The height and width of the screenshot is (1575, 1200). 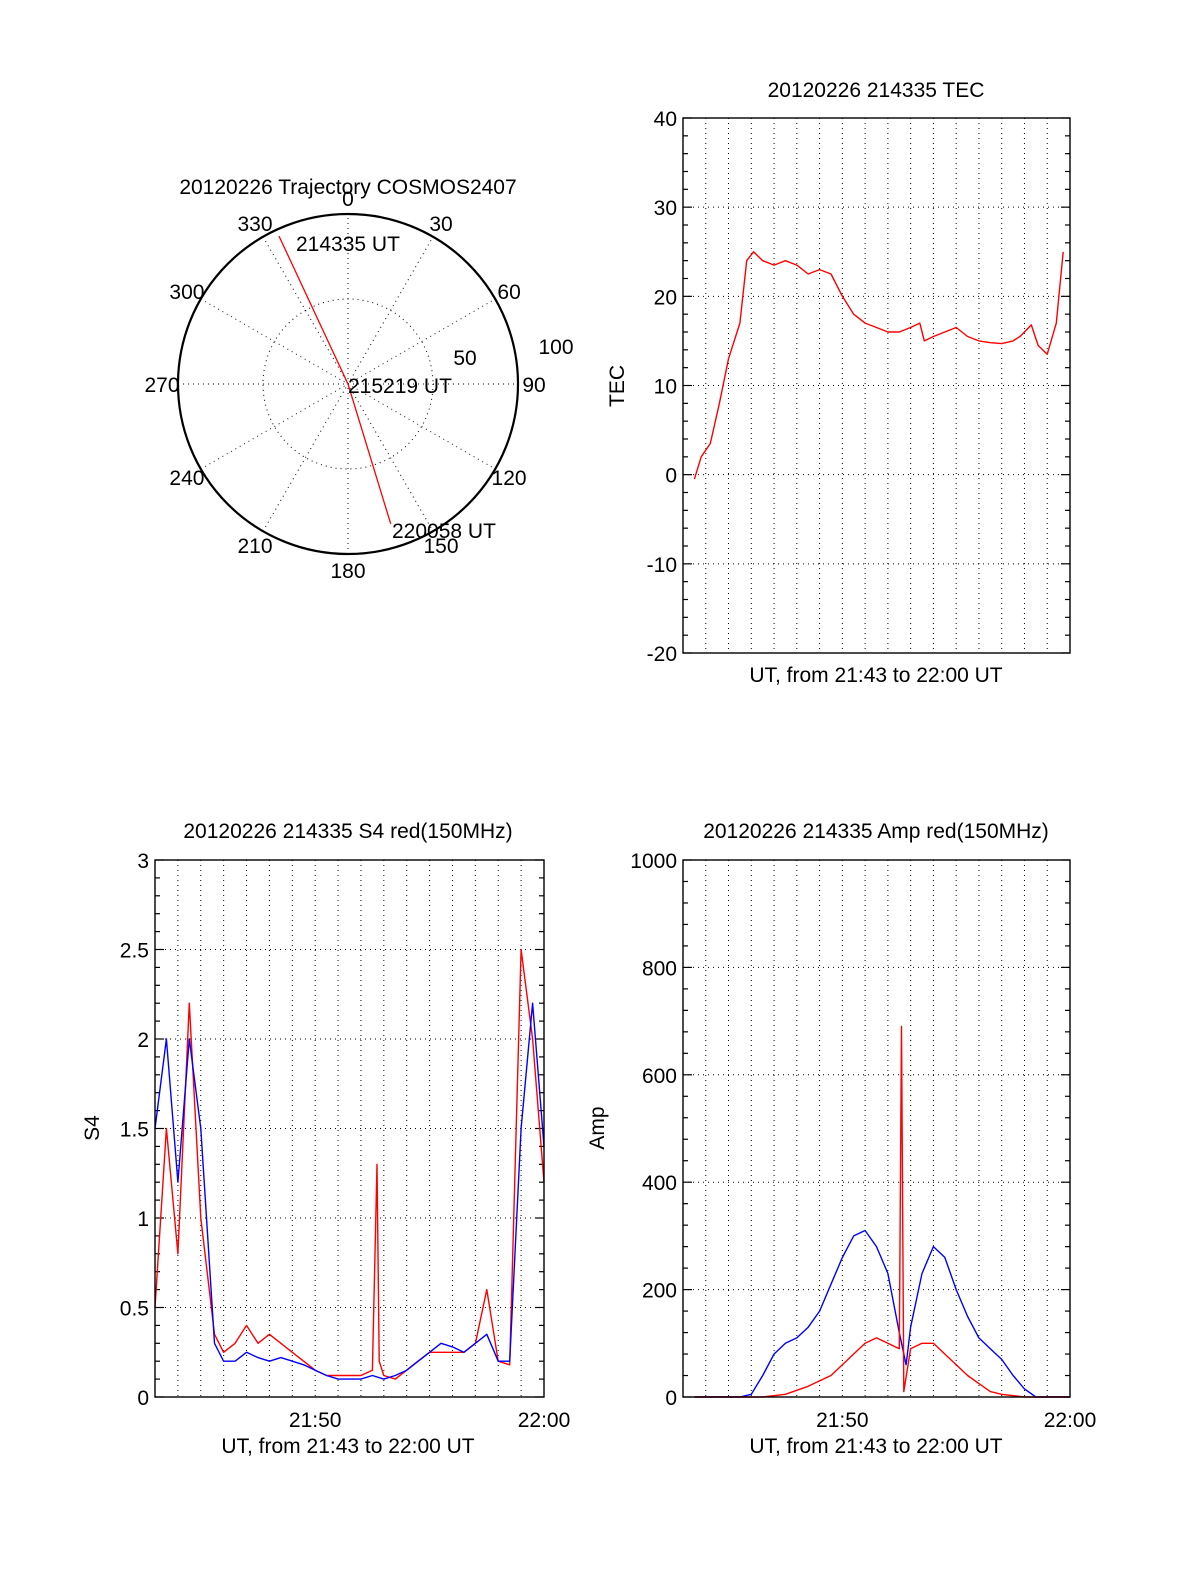 What do you see at coordinates (254, 224) in the screenshot?
I see `azimuth-label-330: 330` at bounding box center [254, 224].